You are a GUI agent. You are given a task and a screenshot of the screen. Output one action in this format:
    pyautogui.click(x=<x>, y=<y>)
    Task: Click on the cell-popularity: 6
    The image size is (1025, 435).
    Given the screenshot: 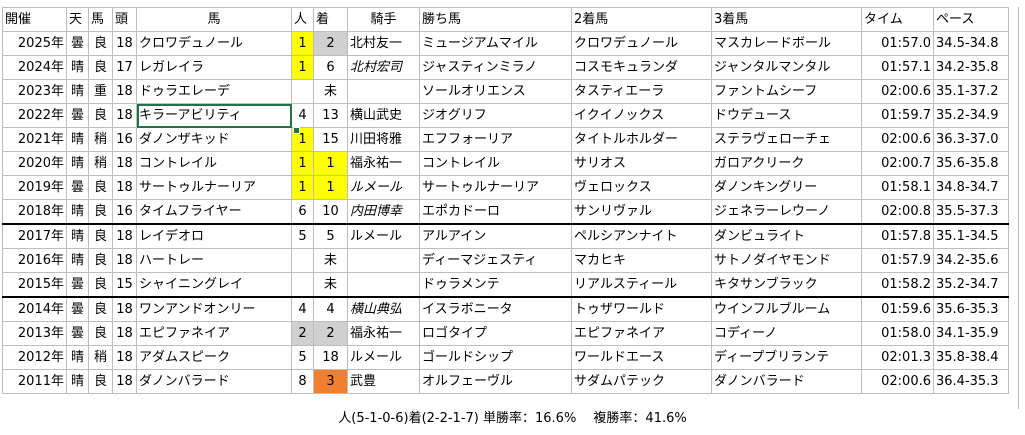 What is the action you would take?
    pyautogui.click(x=302, y=212)
    